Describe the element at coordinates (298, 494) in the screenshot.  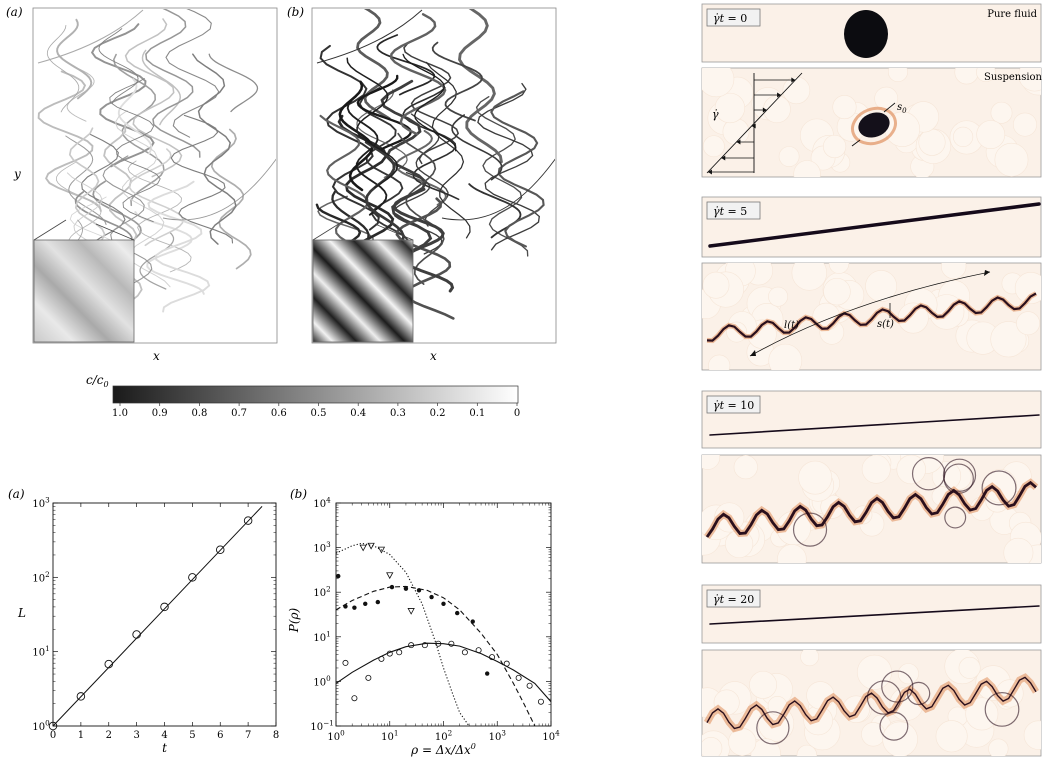
I see `chart-b-label: (b)` at that location.